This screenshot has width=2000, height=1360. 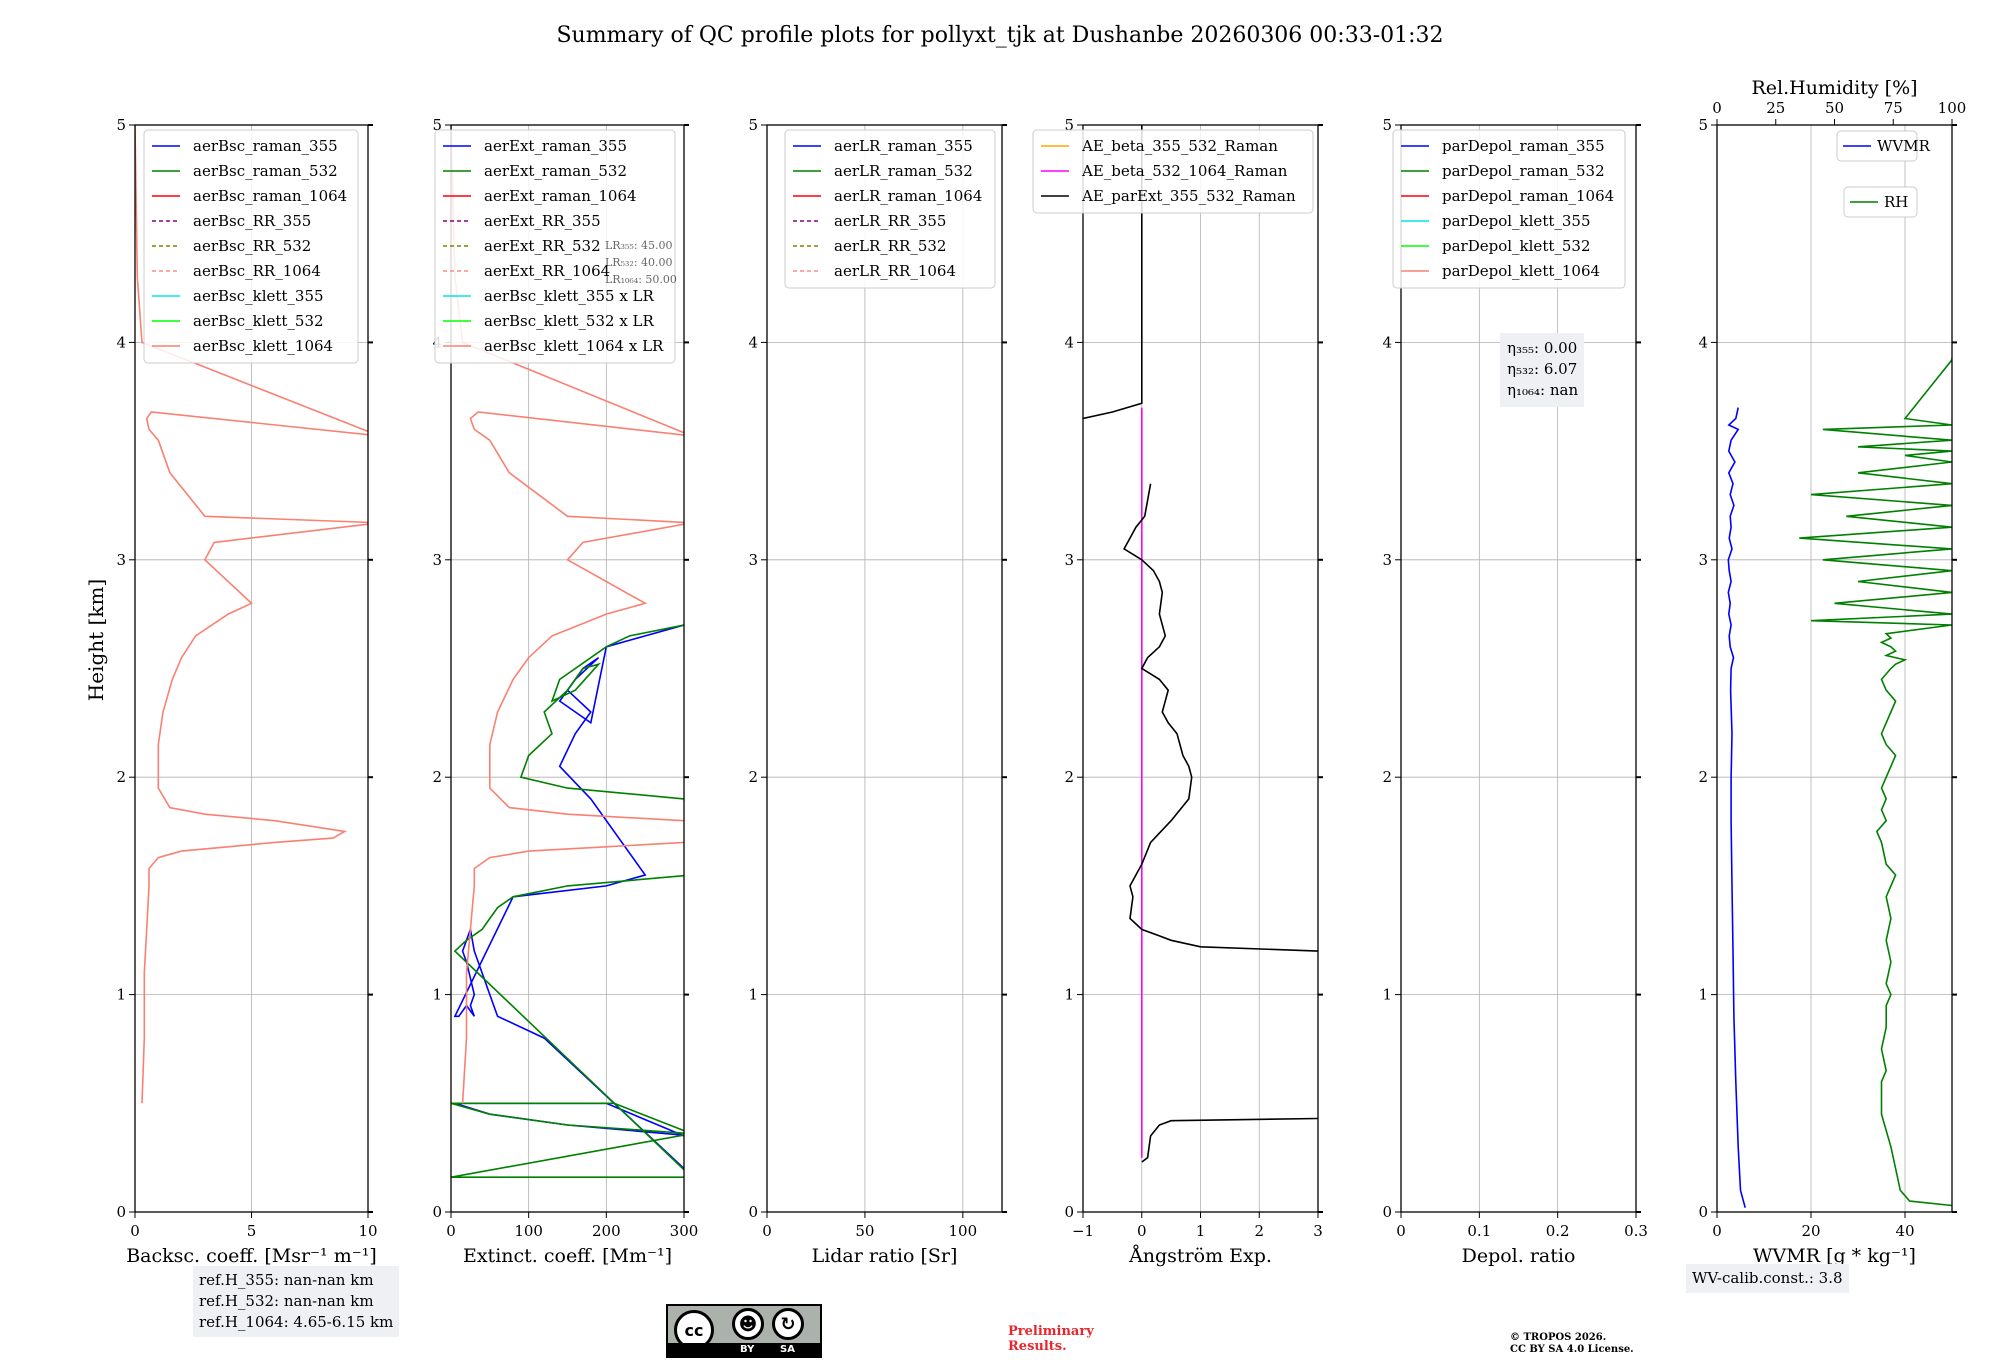 What do you see at coordinates (1521, 271) in the screenshot?
I see `legend-entry: parDepol_klett_1064` at bounding box center [1521, 271].